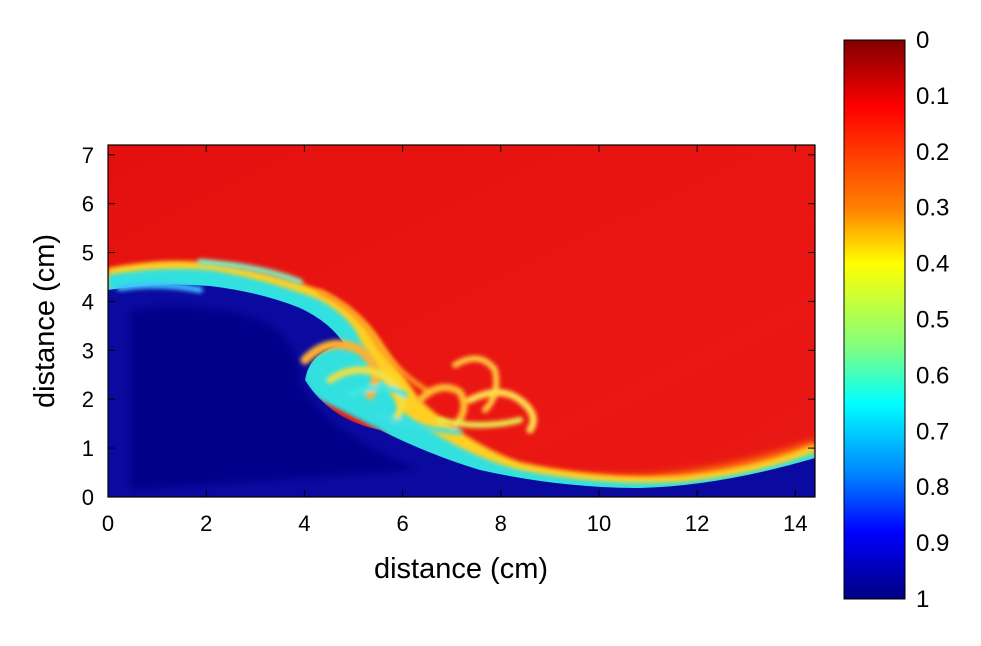 Image resolution: width=981 pixels, height=646 pixels. I want to click on y-tick-label: 3, so click(88, 350).